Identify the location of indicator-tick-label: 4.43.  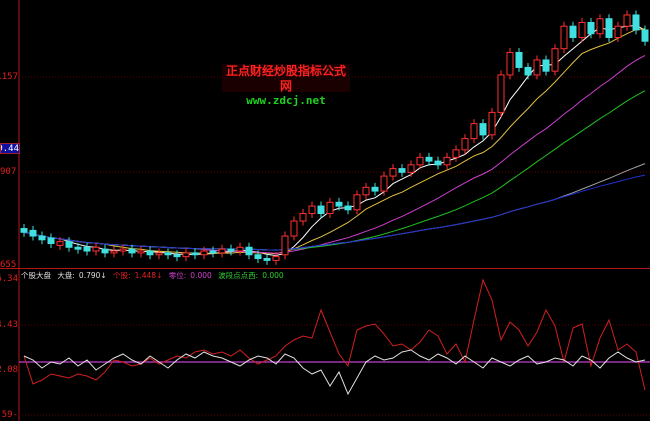
(9, 325).